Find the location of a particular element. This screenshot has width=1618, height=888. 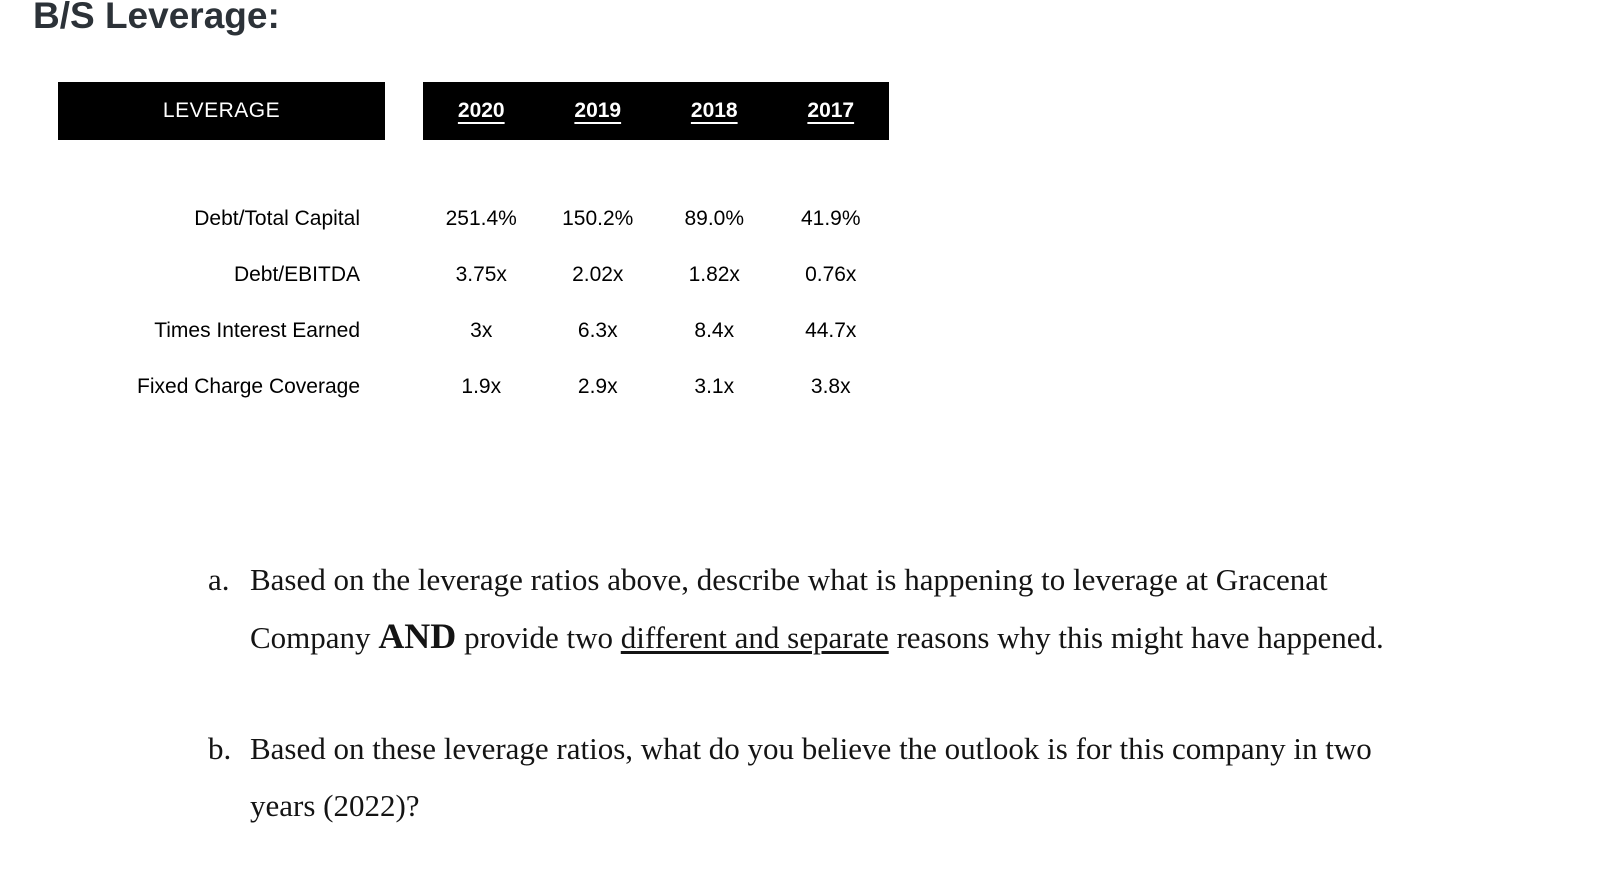

row-label: Debt/Total Capital is located at coordinates (277, 218).